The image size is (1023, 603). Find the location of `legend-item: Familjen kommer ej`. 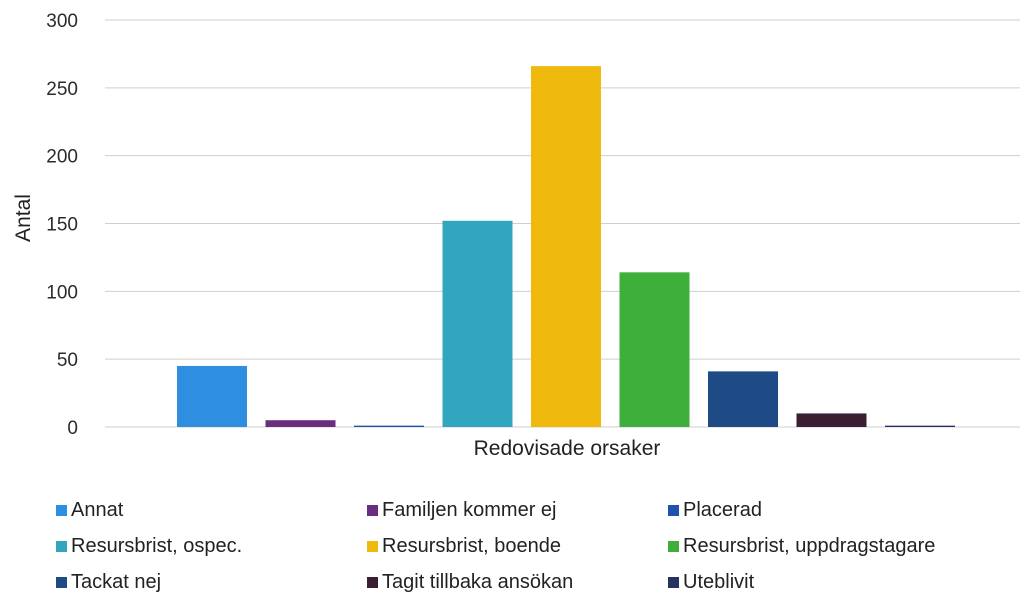

legend-item: Familjen kommer ej is located at coordinates (461, 510).